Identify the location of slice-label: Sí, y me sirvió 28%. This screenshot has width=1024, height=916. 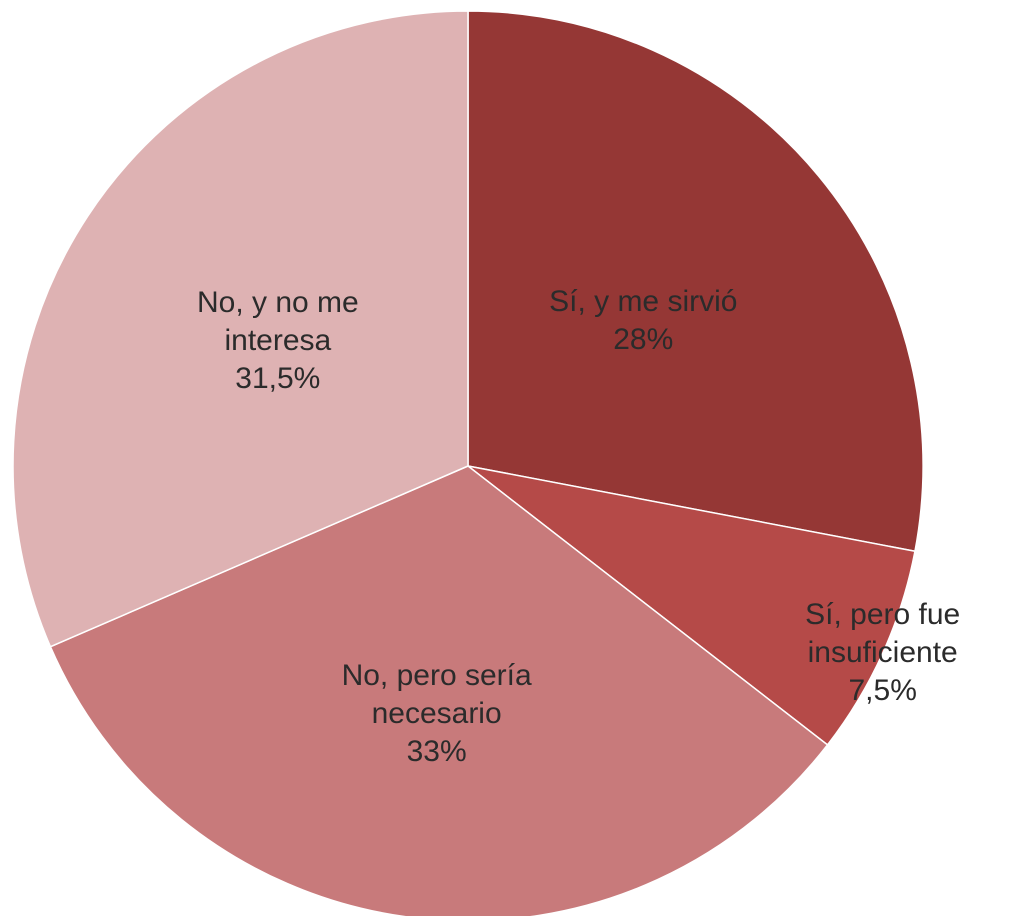
(643, 321).